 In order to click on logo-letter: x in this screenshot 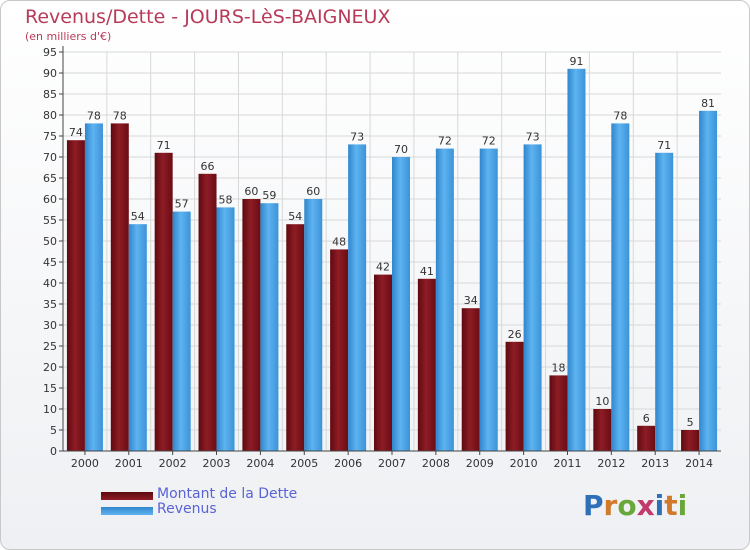, I will do `click(645, 505)`.